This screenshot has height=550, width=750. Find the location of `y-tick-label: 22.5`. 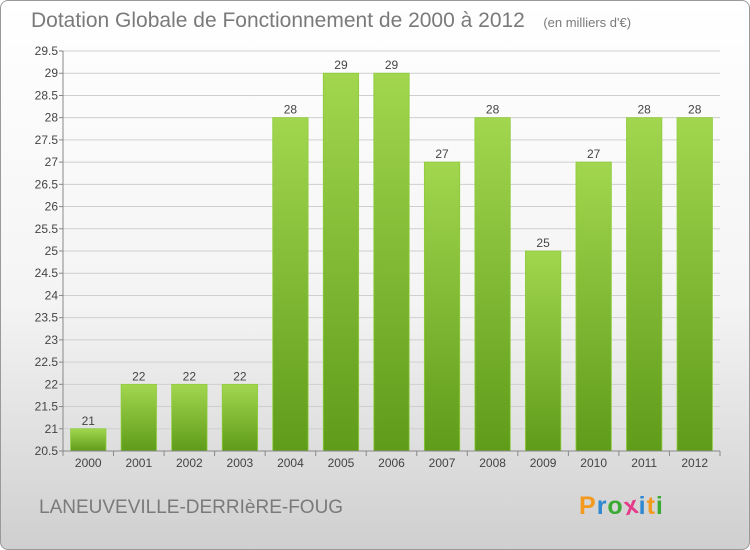

y-tick-label: 22.5 is located at coordinates (47, 362).